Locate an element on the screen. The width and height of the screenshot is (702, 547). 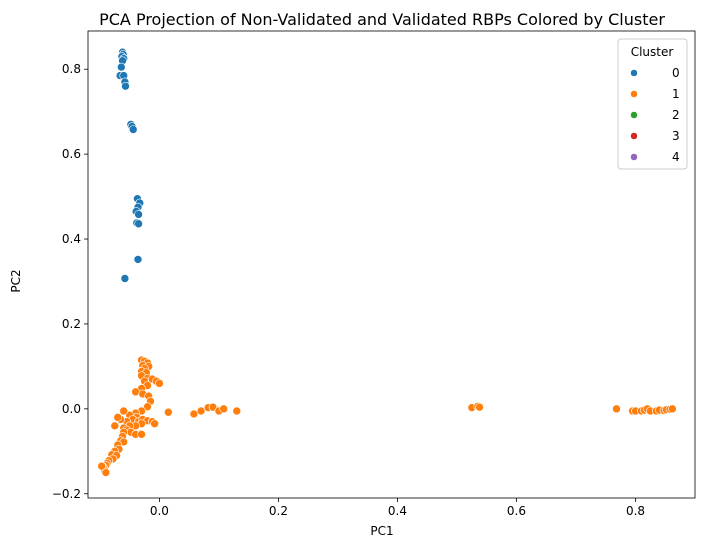
legend-label: 0 is located at coordinates (676, 73).